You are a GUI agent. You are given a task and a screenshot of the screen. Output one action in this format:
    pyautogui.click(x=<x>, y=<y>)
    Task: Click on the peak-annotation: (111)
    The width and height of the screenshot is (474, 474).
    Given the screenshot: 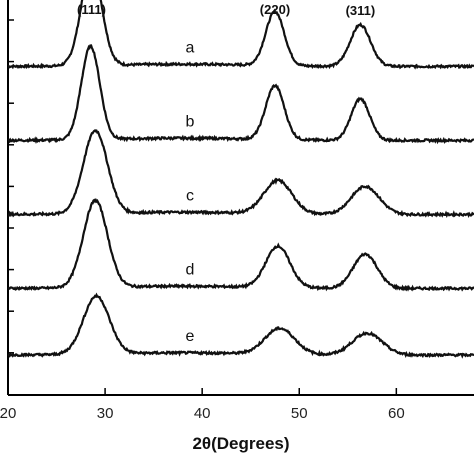 What is the action you would take?
    pyautogui.click(x=91, y=9)
    